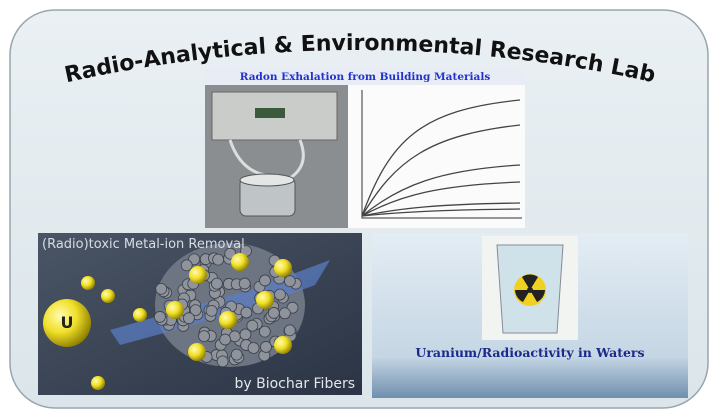  I want to click on caption-strip, so click(365, 76).